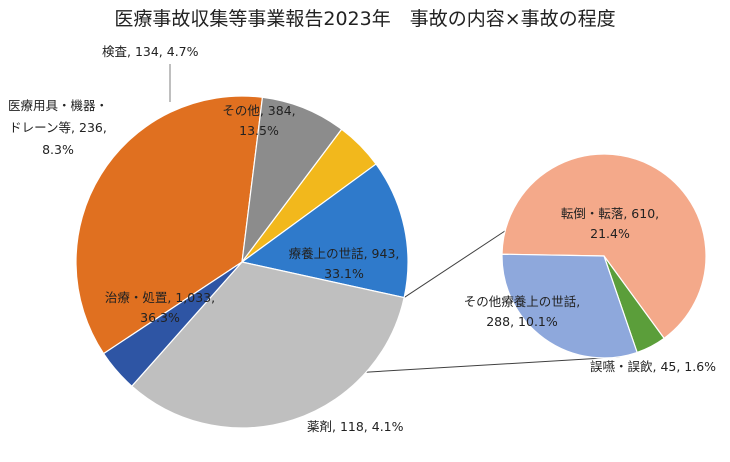 The height and width of the screenshot is (462, 730). What do you see at coordinates (160, 307) in the screenshot?
I see `data-label---0: 治療・処置, 1,033, 36.3%` at bounding box center [160, 307].